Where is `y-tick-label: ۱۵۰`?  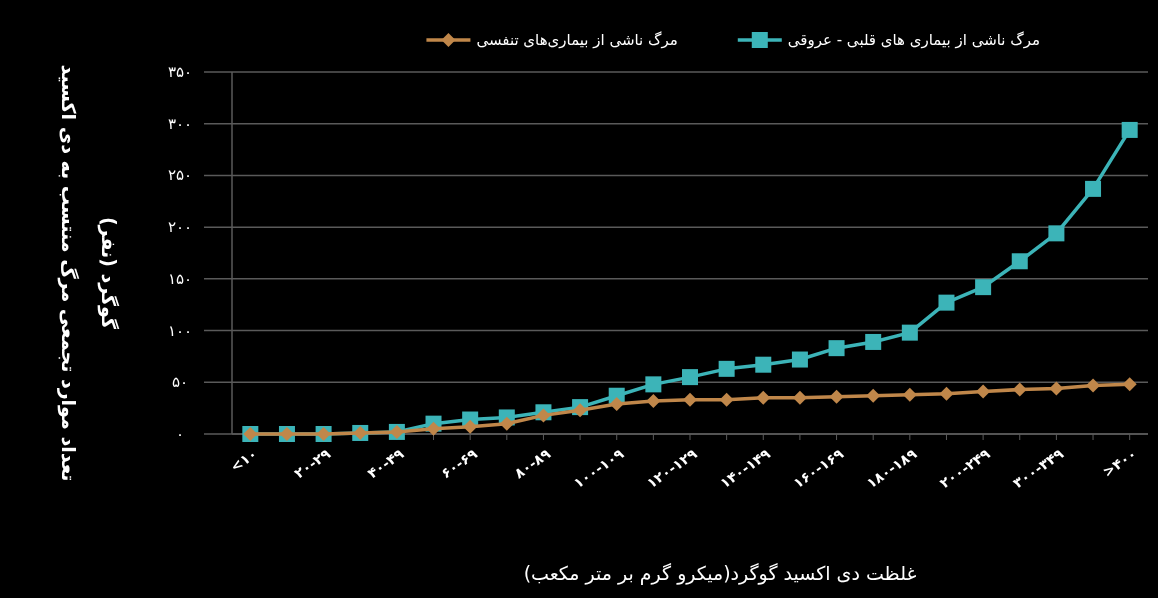 y-tick-label: ۱۵۰ is located at coordinates (180, 278).